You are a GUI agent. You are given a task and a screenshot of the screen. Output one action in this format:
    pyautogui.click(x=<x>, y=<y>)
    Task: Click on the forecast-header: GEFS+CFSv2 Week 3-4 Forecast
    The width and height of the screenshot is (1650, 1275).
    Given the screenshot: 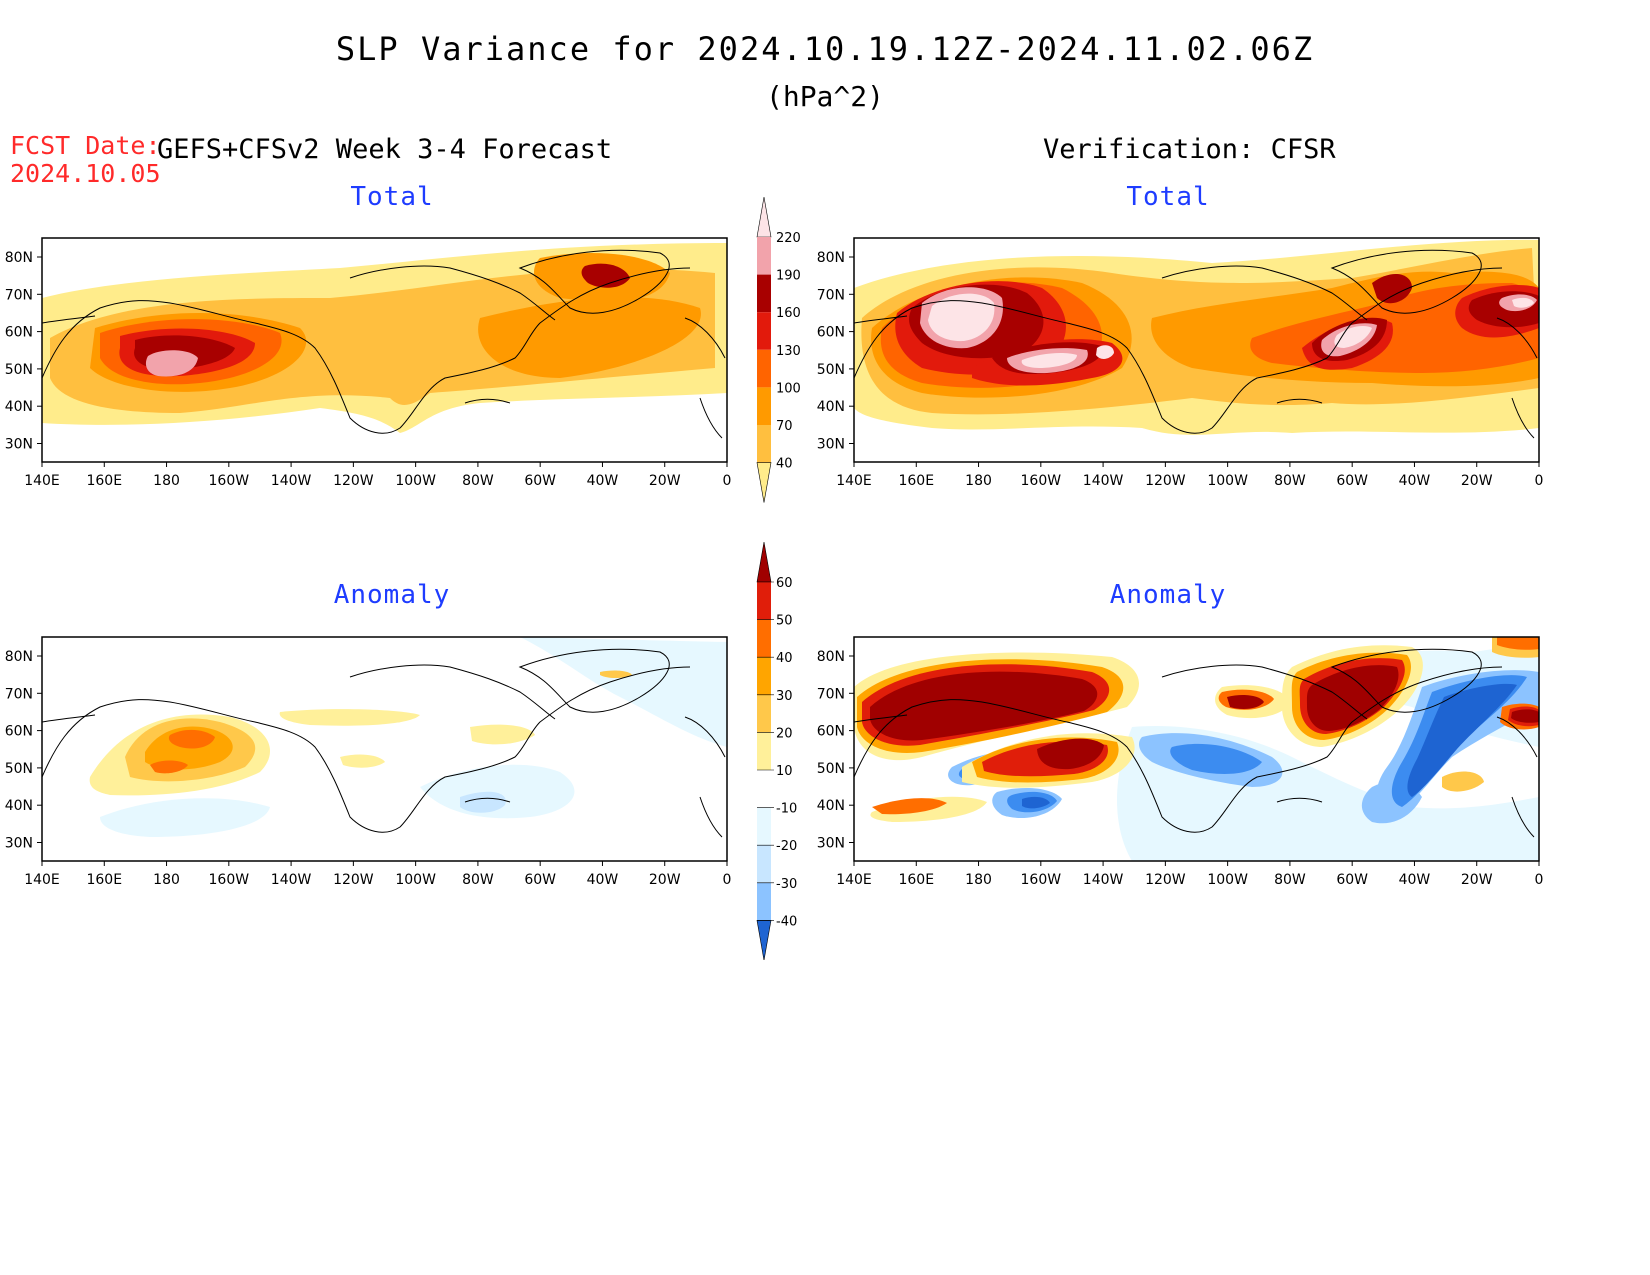 What is the action you would take?
    pyautogui.click(x=385, y=149)
    